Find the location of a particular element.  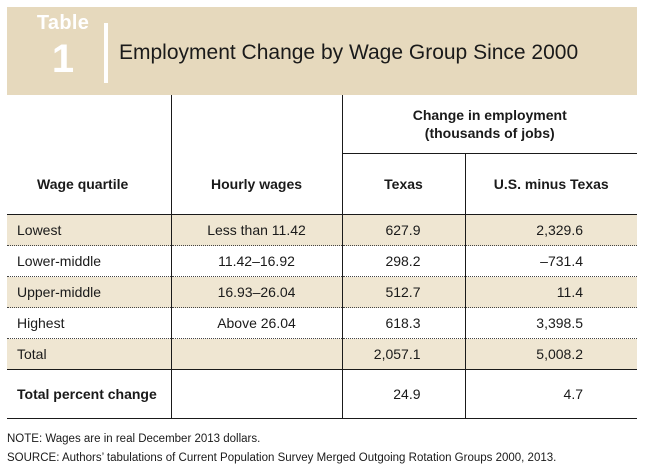

cell-us-minus-texas: 3,398.5 is located at coordinates (551, 323).